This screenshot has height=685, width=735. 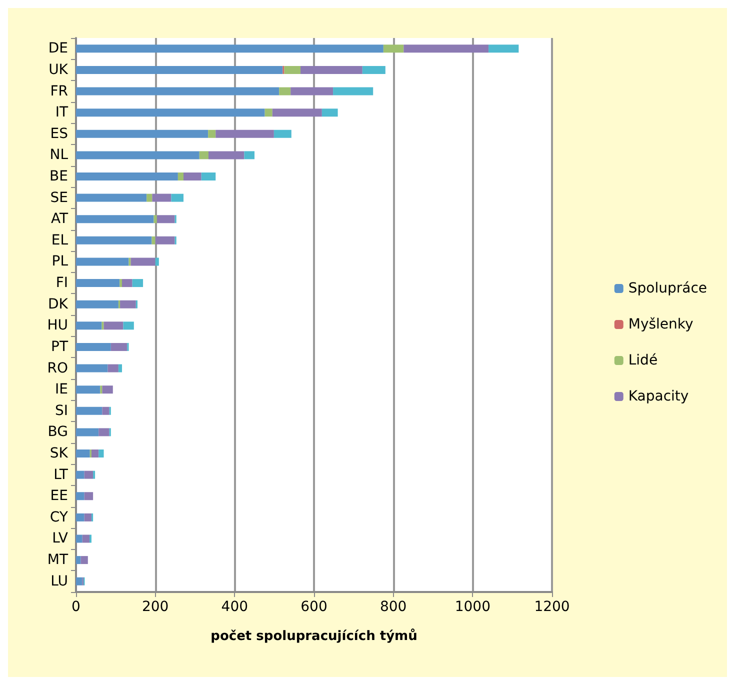 What do you see at coordinates (59, 517) in the screenshot?
I see `y-tick-label: CY` at bounding box center [59, 517].